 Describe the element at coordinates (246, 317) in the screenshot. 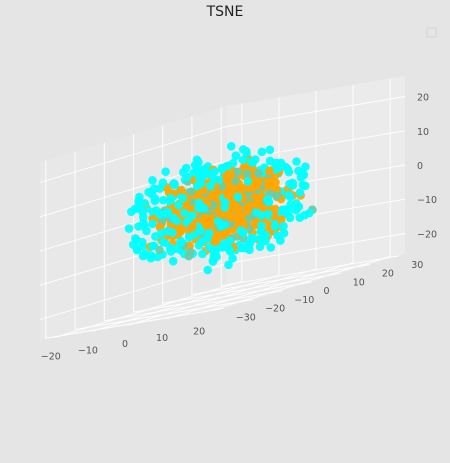

I see `y-tick-label: −30` at that location.